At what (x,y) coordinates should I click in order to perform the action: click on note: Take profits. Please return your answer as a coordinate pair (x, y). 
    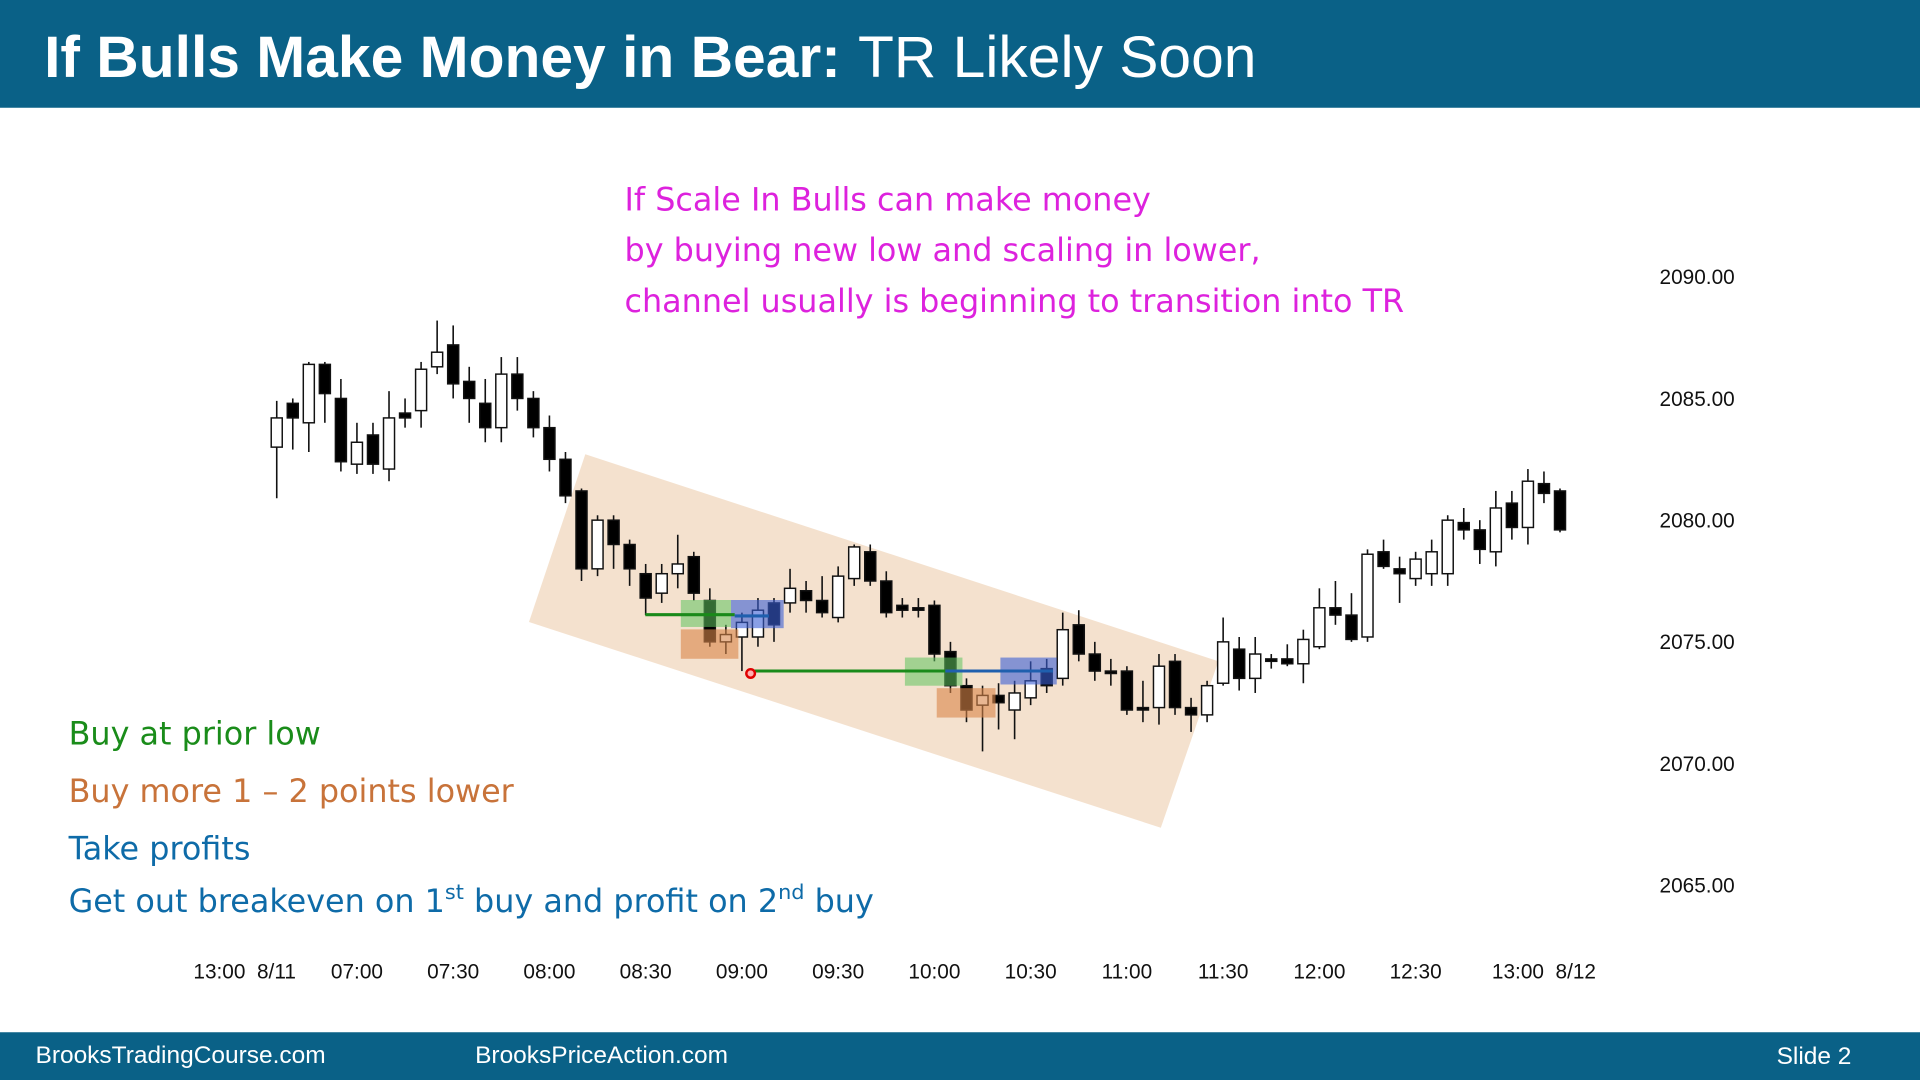
    Looking at the image, I should click on (159, 849).